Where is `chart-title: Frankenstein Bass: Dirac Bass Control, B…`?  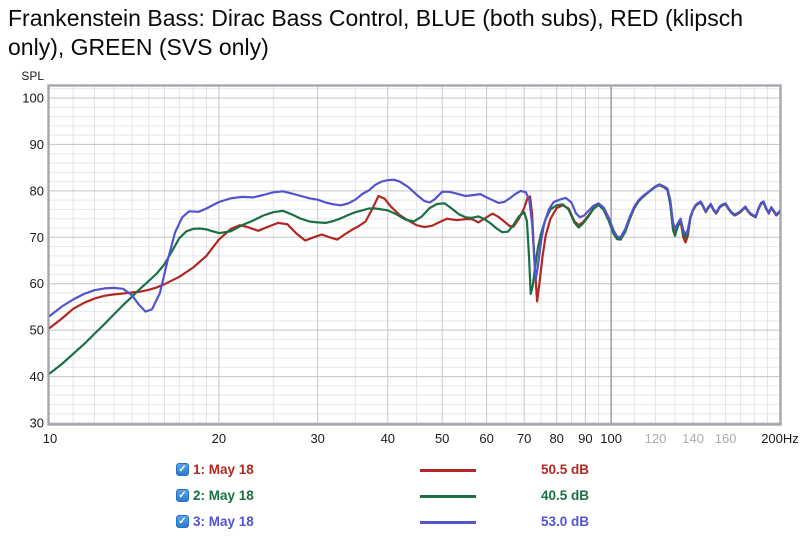 chart-title: Frankenstein Bass: Dirac Bass Control, B… is located at coordinates (375, 32).